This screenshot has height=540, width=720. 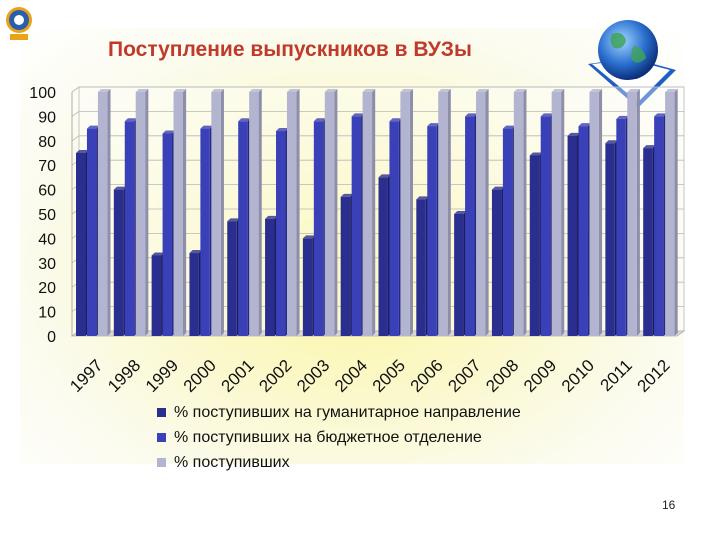 I want to click on y-tick-label: 60, so click(x=47, y=191).